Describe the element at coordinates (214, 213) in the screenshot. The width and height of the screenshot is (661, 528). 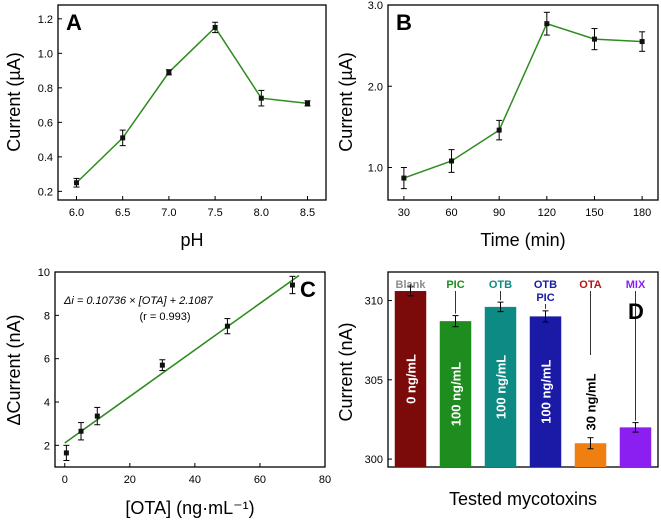
I see `panel-a-xtick-label: 7.5` at that location.